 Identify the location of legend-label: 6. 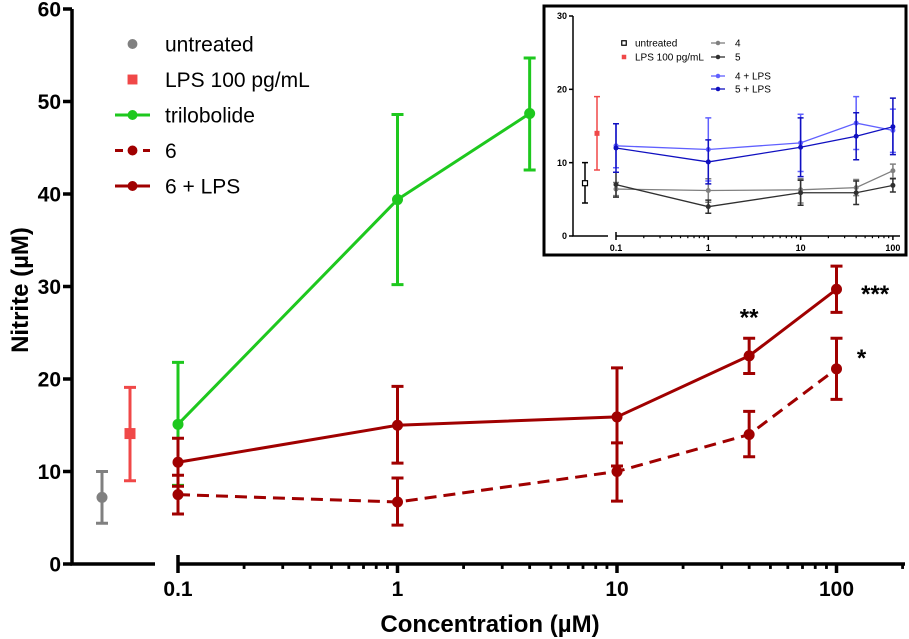
(171, 151).